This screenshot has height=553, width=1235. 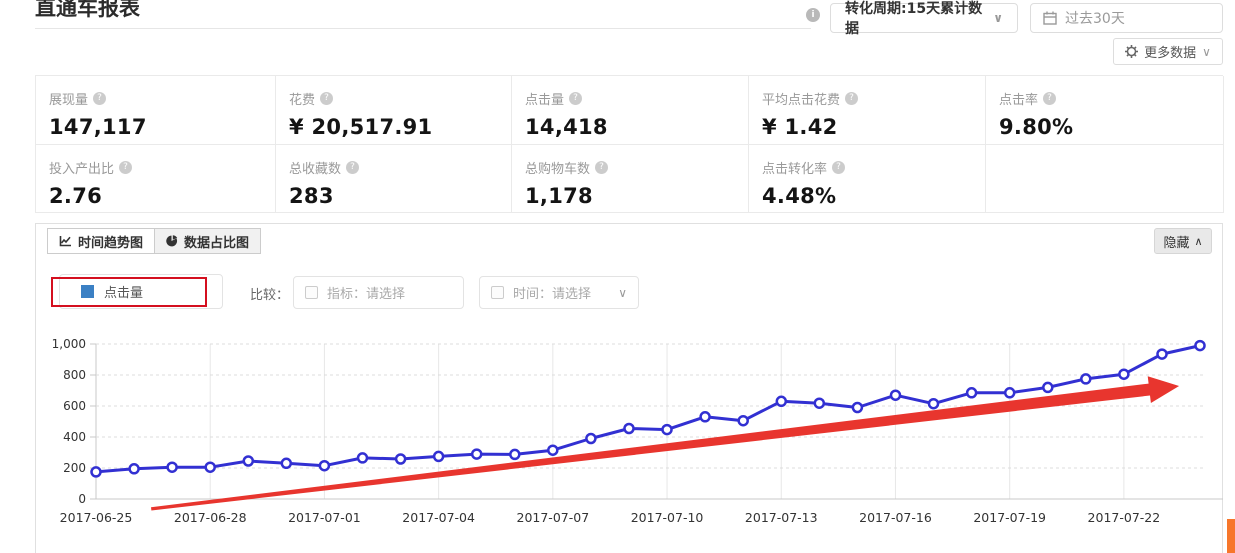 I want to click on svg-text: 2017-07-13, so click(x=781, y=517).